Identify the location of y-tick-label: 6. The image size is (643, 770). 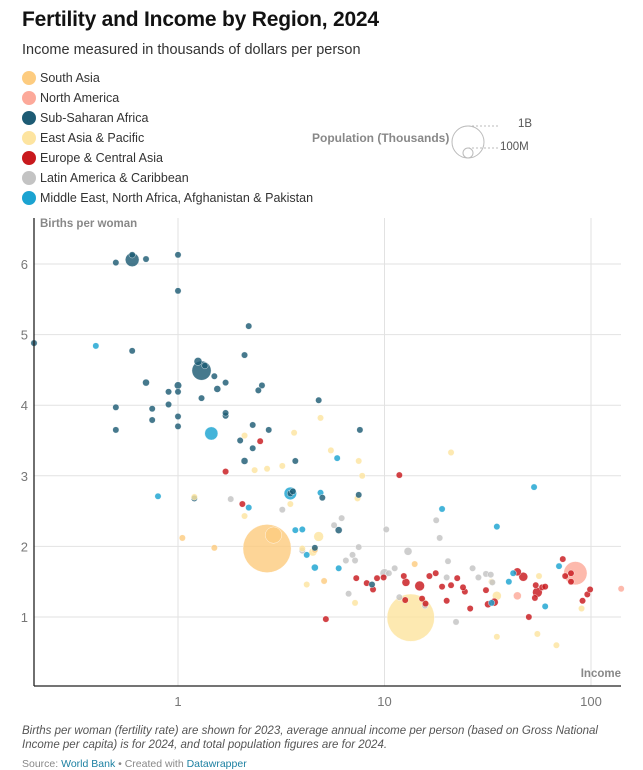
(24, 264).